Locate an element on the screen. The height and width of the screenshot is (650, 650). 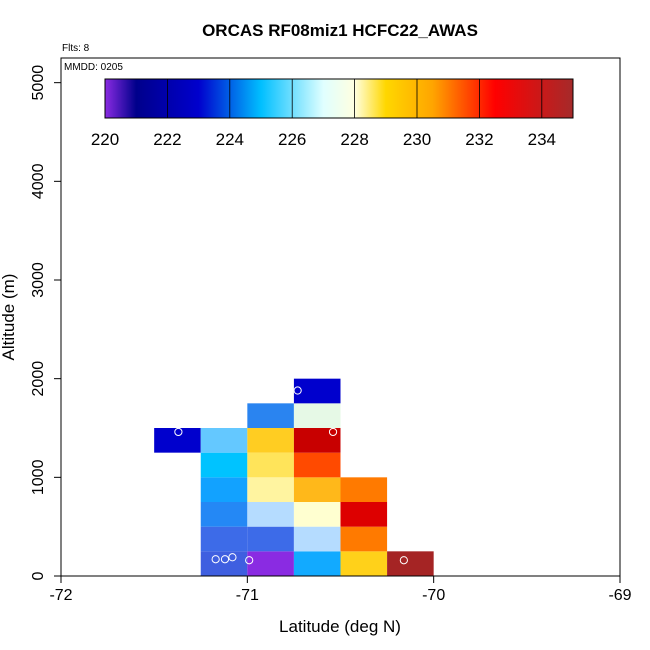
chart-title: ORCAS RF08miz1 HCFC22_AWAS is located at coordinates (340, 30).